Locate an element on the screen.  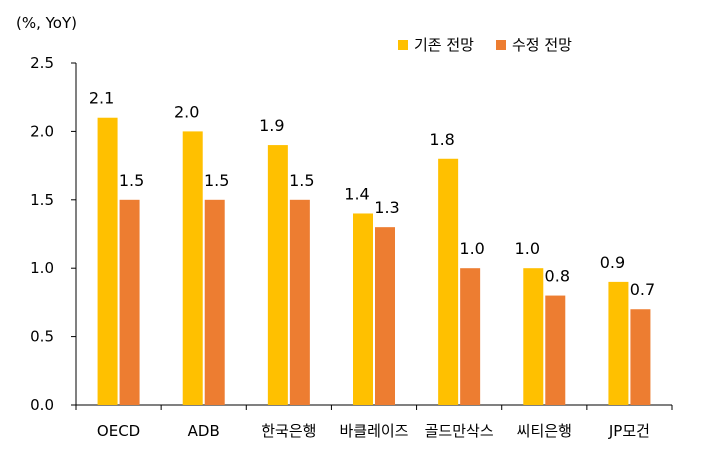
data-label-revised-0: 1.5 is located at coordinates (131, 180).